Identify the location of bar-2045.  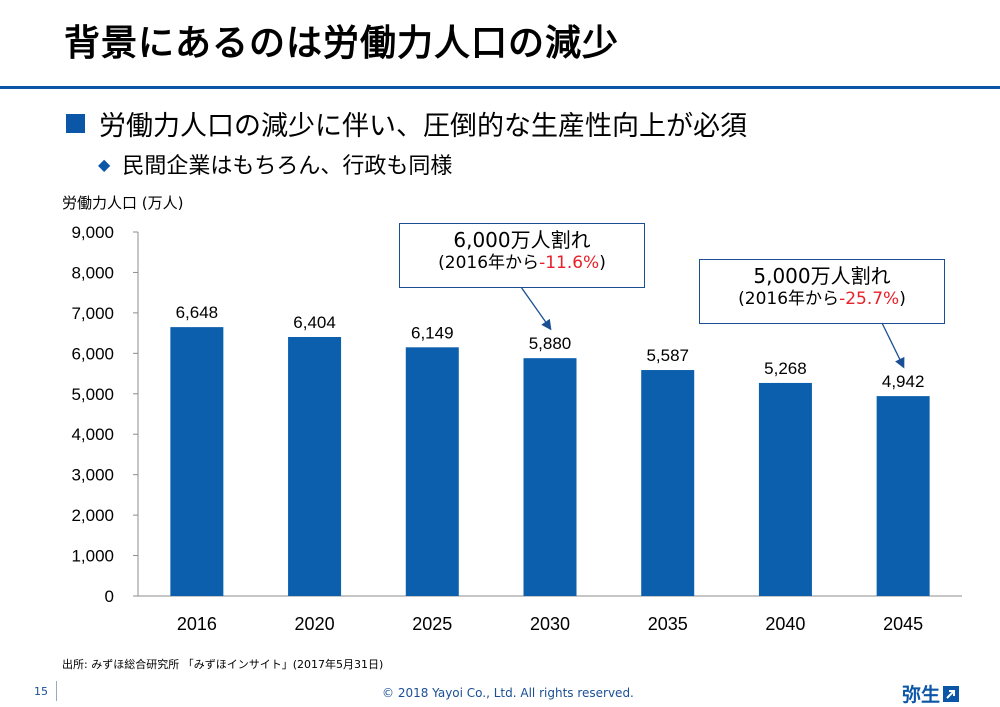
(903, 496).